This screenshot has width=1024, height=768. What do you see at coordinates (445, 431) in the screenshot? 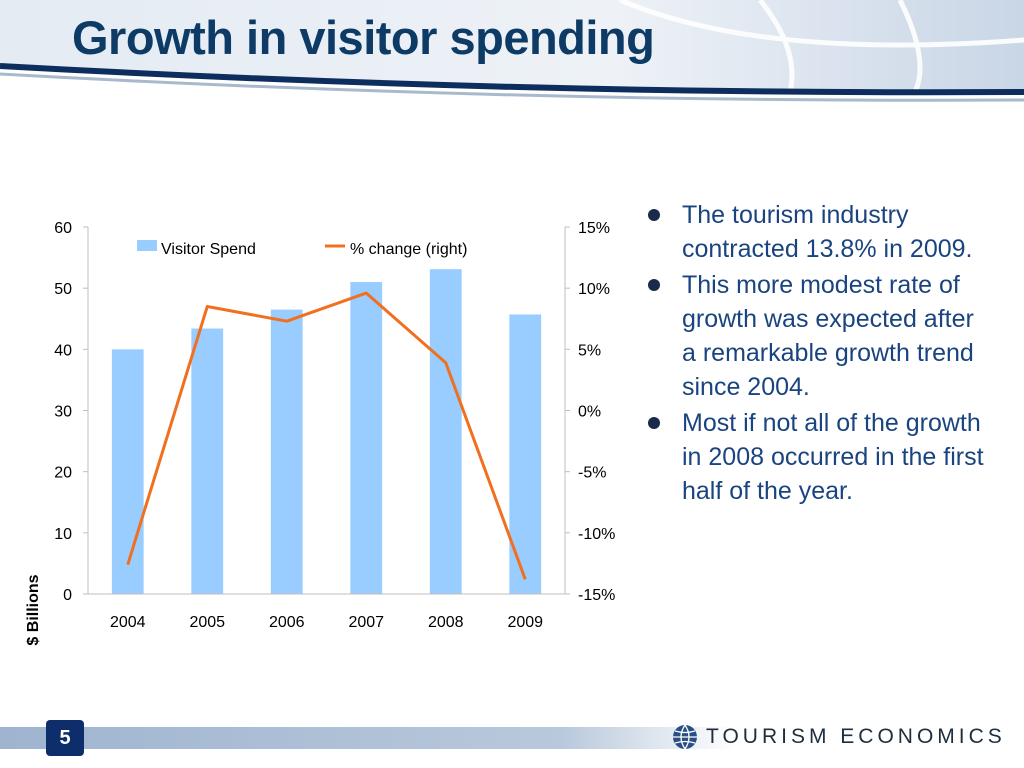
I see `bar-2008` at bounding box center [445, 431].